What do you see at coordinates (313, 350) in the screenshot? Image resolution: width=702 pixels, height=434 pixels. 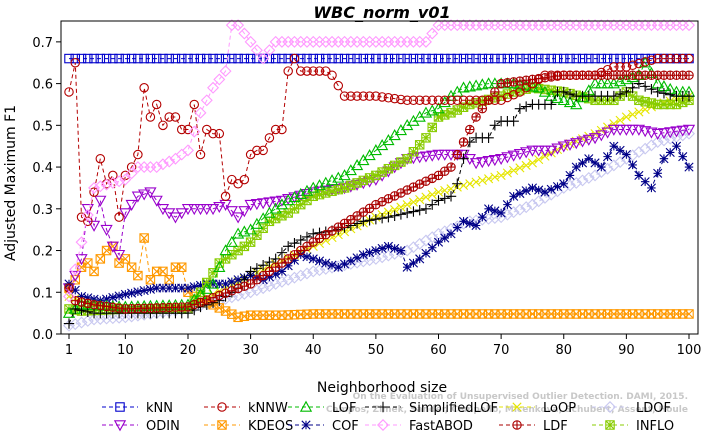 I see `x-tick-label: 40` at bounding box center [313, 350].